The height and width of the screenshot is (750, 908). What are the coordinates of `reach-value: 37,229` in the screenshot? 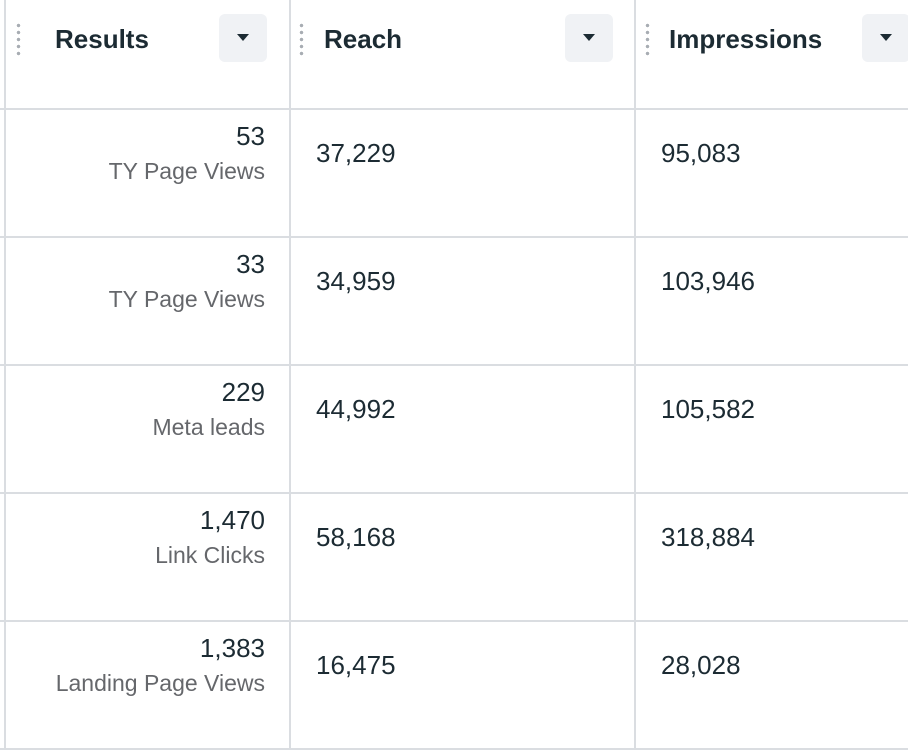 It's located at (356, 153).